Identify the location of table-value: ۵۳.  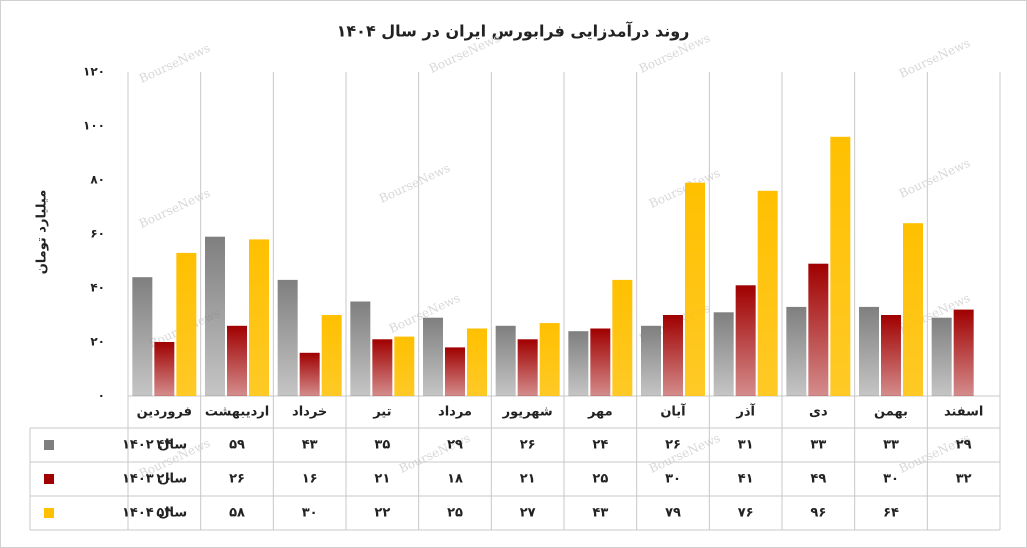
(164, 513).